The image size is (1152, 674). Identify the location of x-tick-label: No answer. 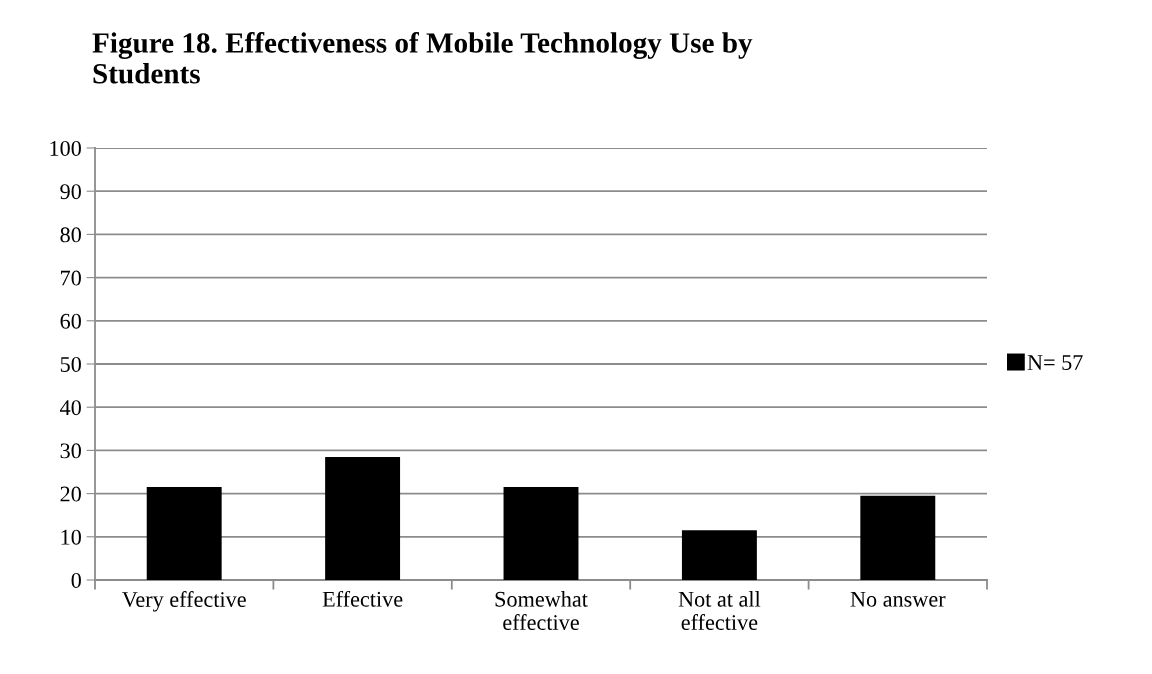
(898, 599).